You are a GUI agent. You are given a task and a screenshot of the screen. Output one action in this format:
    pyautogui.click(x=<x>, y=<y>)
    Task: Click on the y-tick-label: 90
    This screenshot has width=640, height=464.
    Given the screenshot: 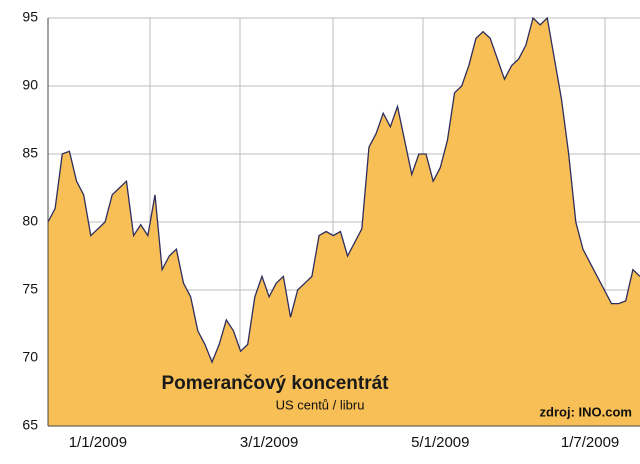 What is the action you would take?
    pyautogui.click(x=30, y=85)
    